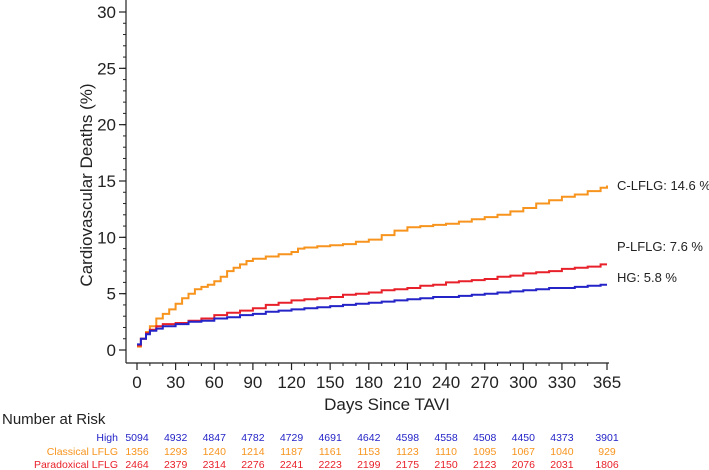  What do you see at coordinates (660, 246) in the screenshot?
I see `end-label-p-lflg: P-LFLG: 7.6 %` at bounding box center [660, 246].